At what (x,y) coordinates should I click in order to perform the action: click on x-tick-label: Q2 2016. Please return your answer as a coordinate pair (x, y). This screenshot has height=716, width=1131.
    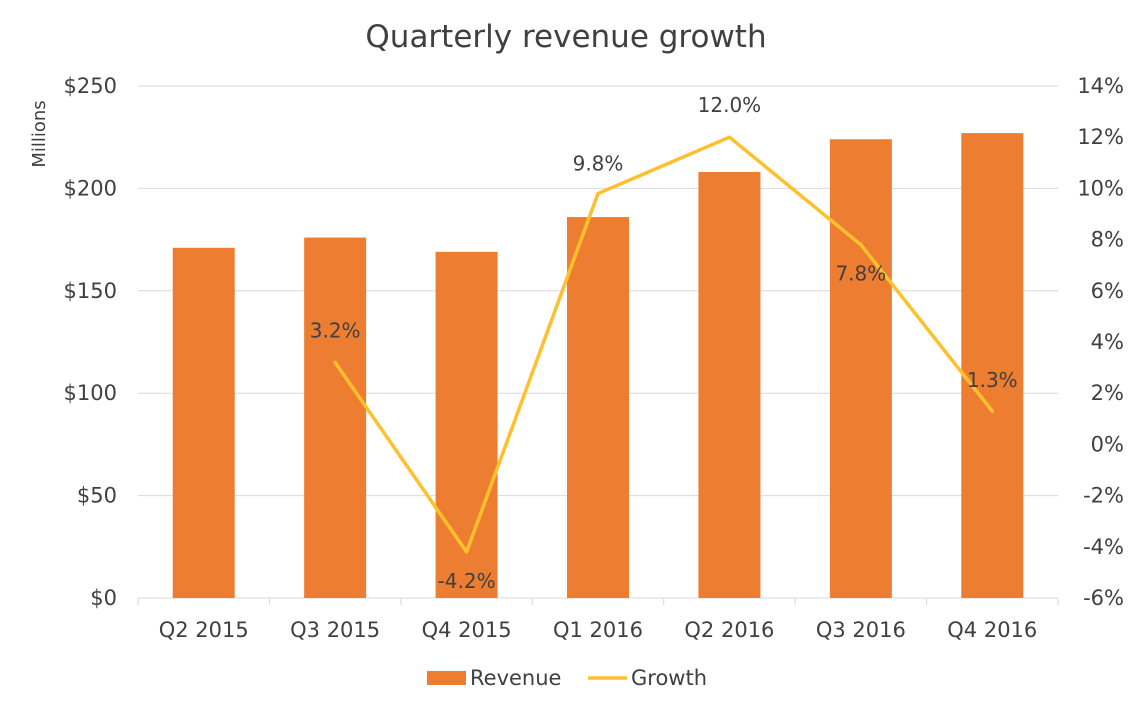
    Looking at the image, I should click on (729, 630).